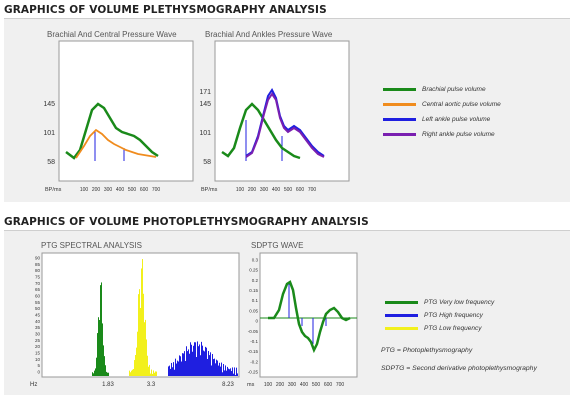 This screenshot has height=404, width=575. I want to click on legend-label: Brachial pulse volume, so click(454, 89).